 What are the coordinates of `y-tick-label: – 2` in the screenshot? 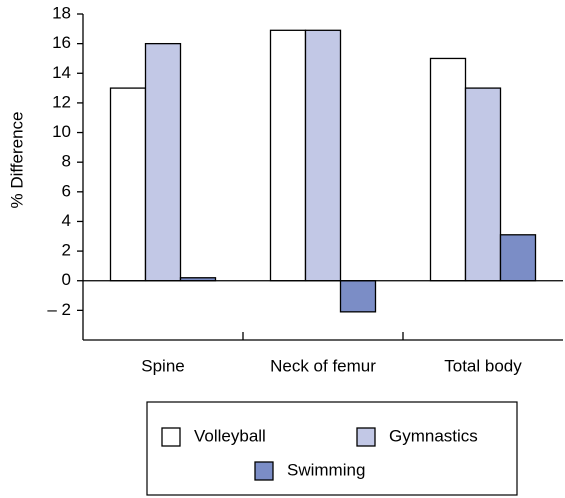 It's located at (59, 309).